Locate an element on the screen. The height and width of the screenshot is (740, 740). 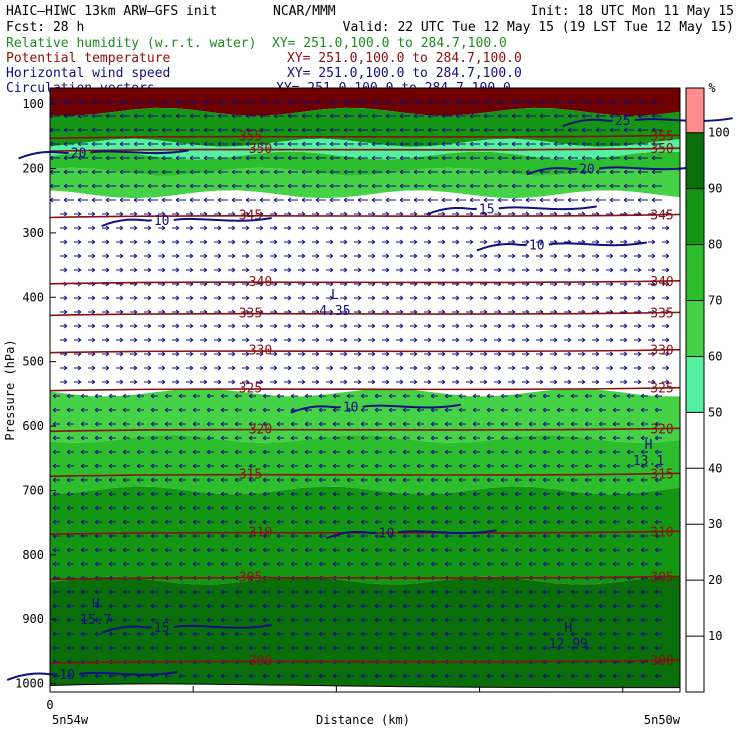
theta-label: 320 is located at coordinates (661, 429).